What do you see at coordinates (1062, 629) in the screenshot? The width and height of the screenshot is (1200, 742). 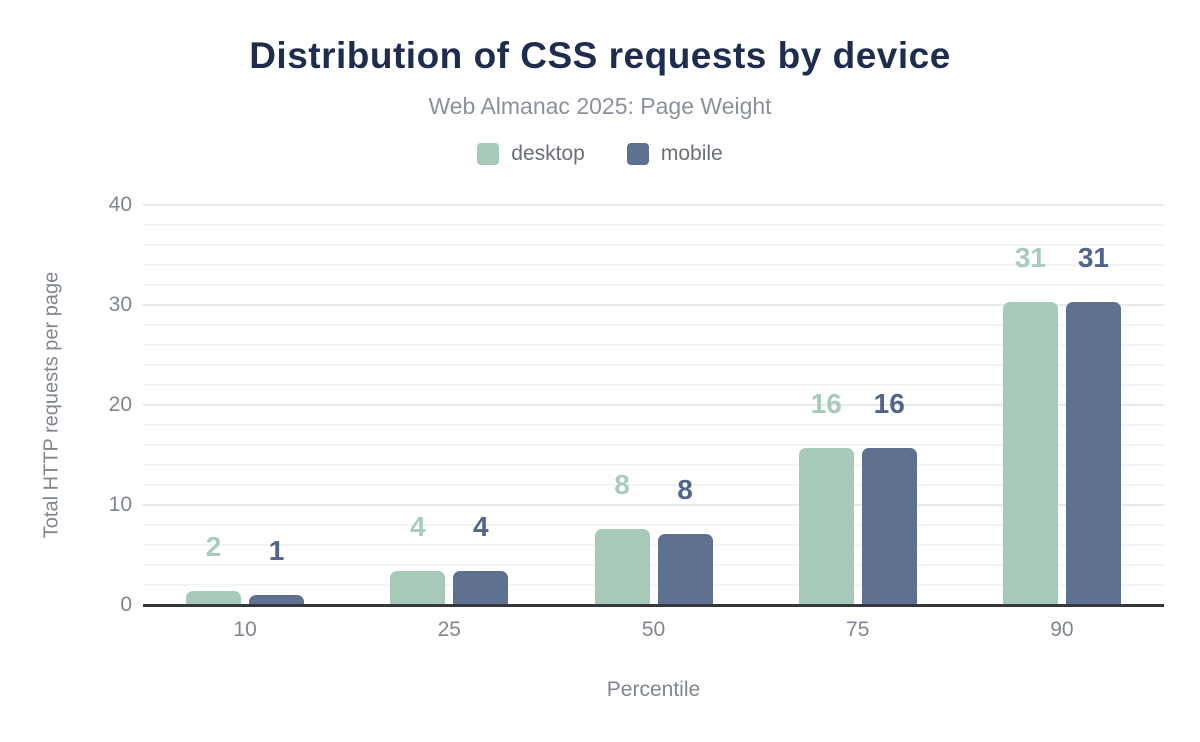 I see `x-tick-90: 90` at bounding box center [1062, 629].